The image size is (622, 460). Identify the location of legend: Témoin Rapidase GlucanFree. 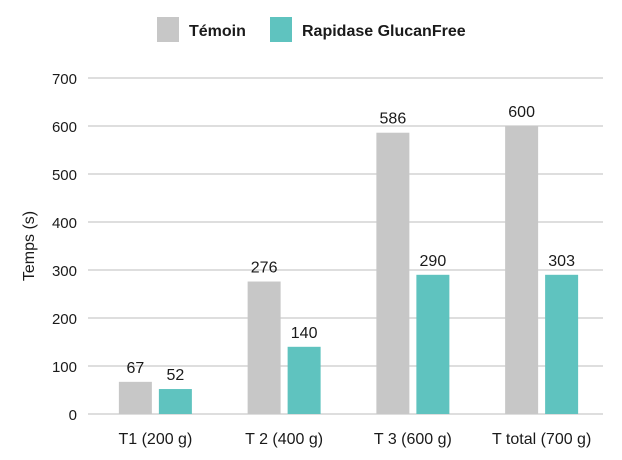
(311, 29).